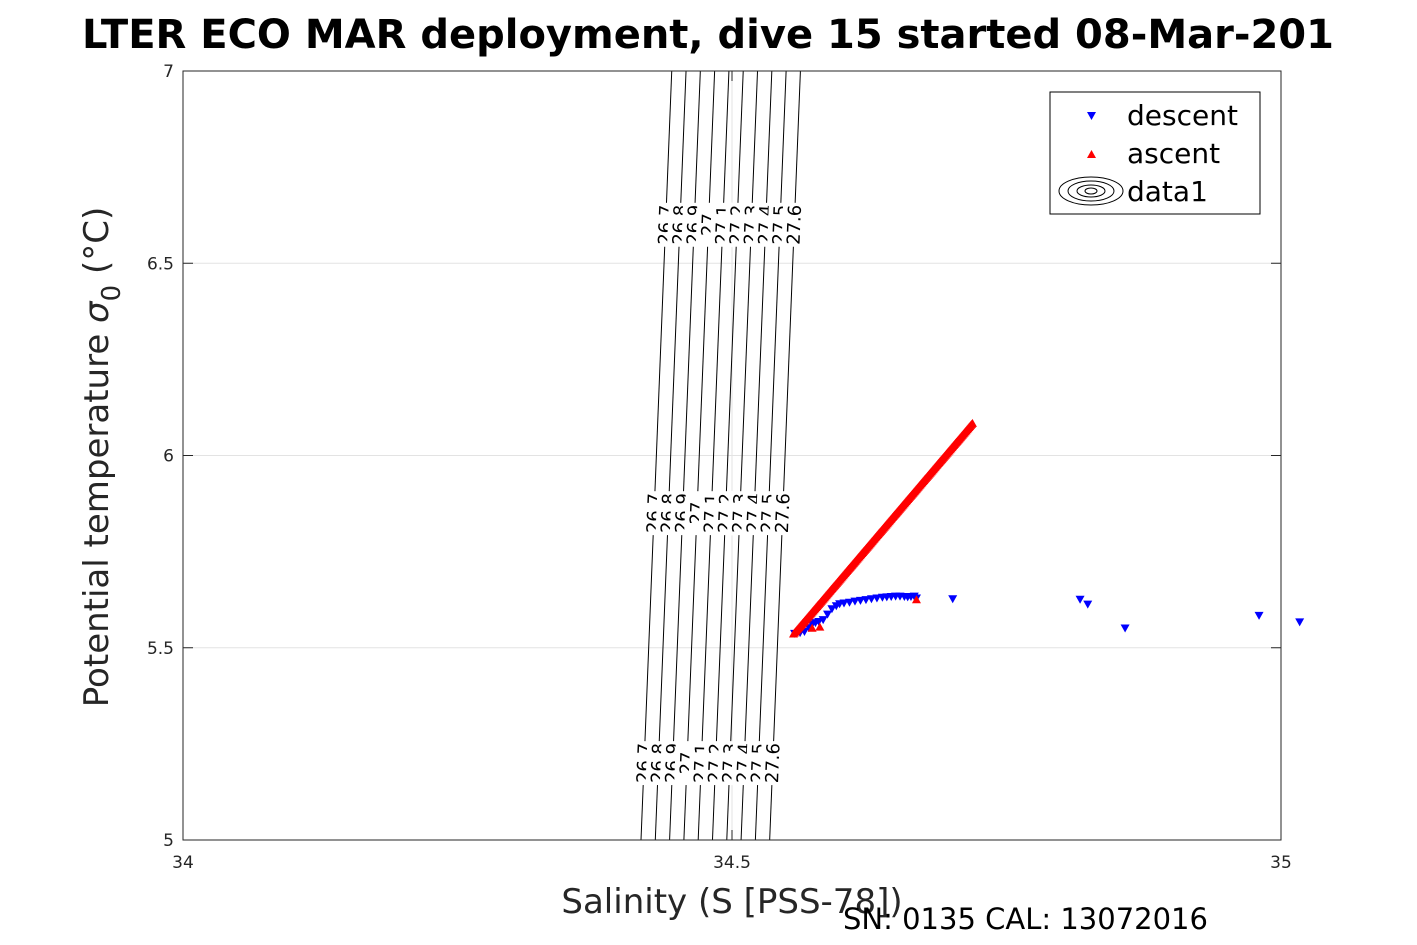  What do you see at coordinates (160, 649) in the screenshot?
I see `y-tick-label: 5.5` at bounding box center [160, 649].